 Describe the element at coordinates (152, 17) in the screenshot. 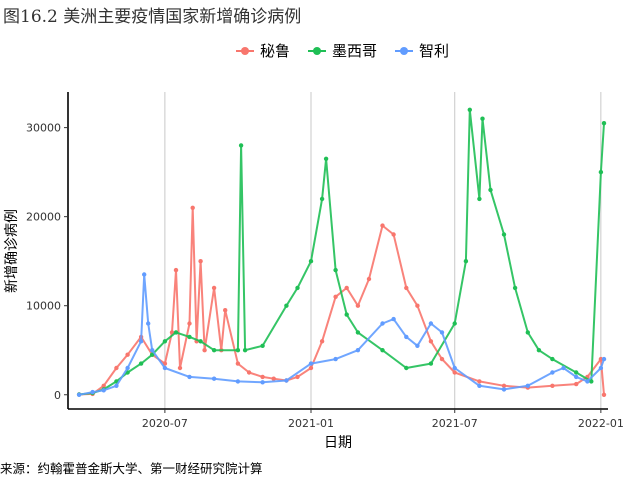

I see `figure-caption: 图16.2 美洲主要疫情国家新增确诊病例` at that location.